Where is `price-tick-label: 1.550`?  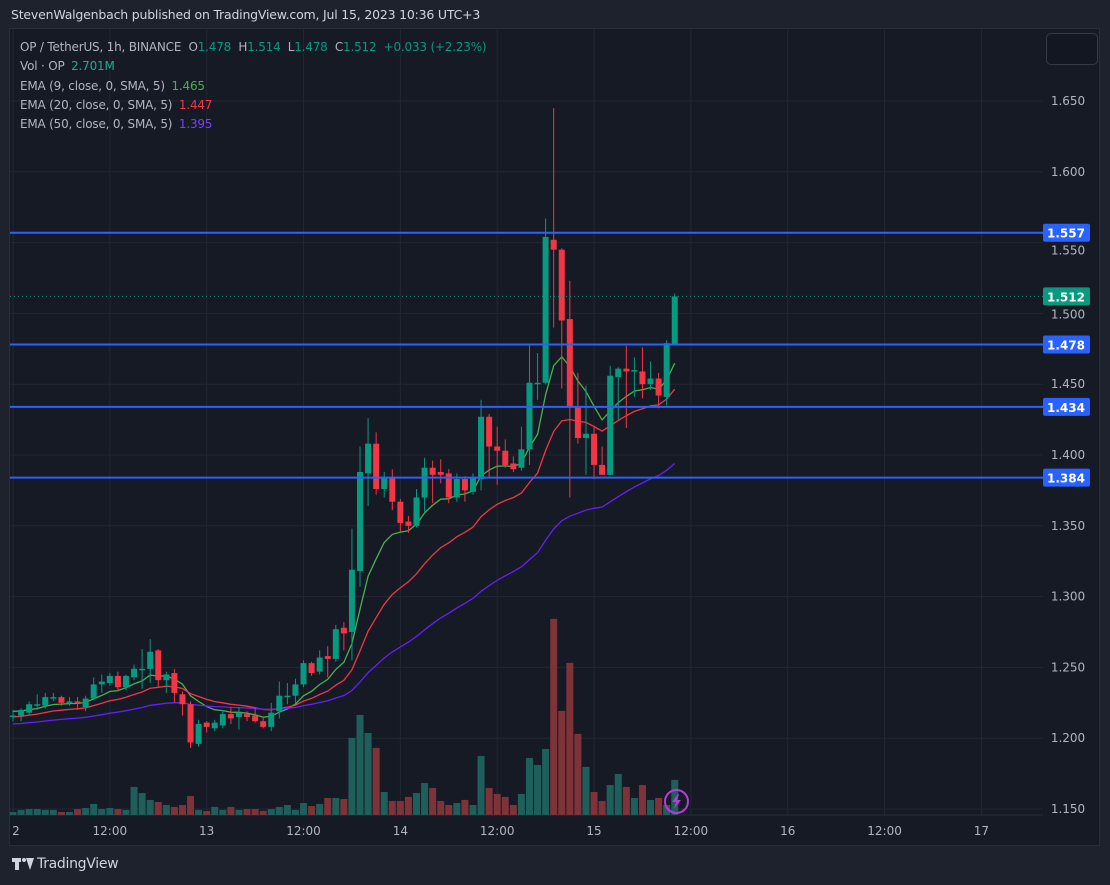 price-tick-label: 1.550 is located at coordinates (1068, 251).